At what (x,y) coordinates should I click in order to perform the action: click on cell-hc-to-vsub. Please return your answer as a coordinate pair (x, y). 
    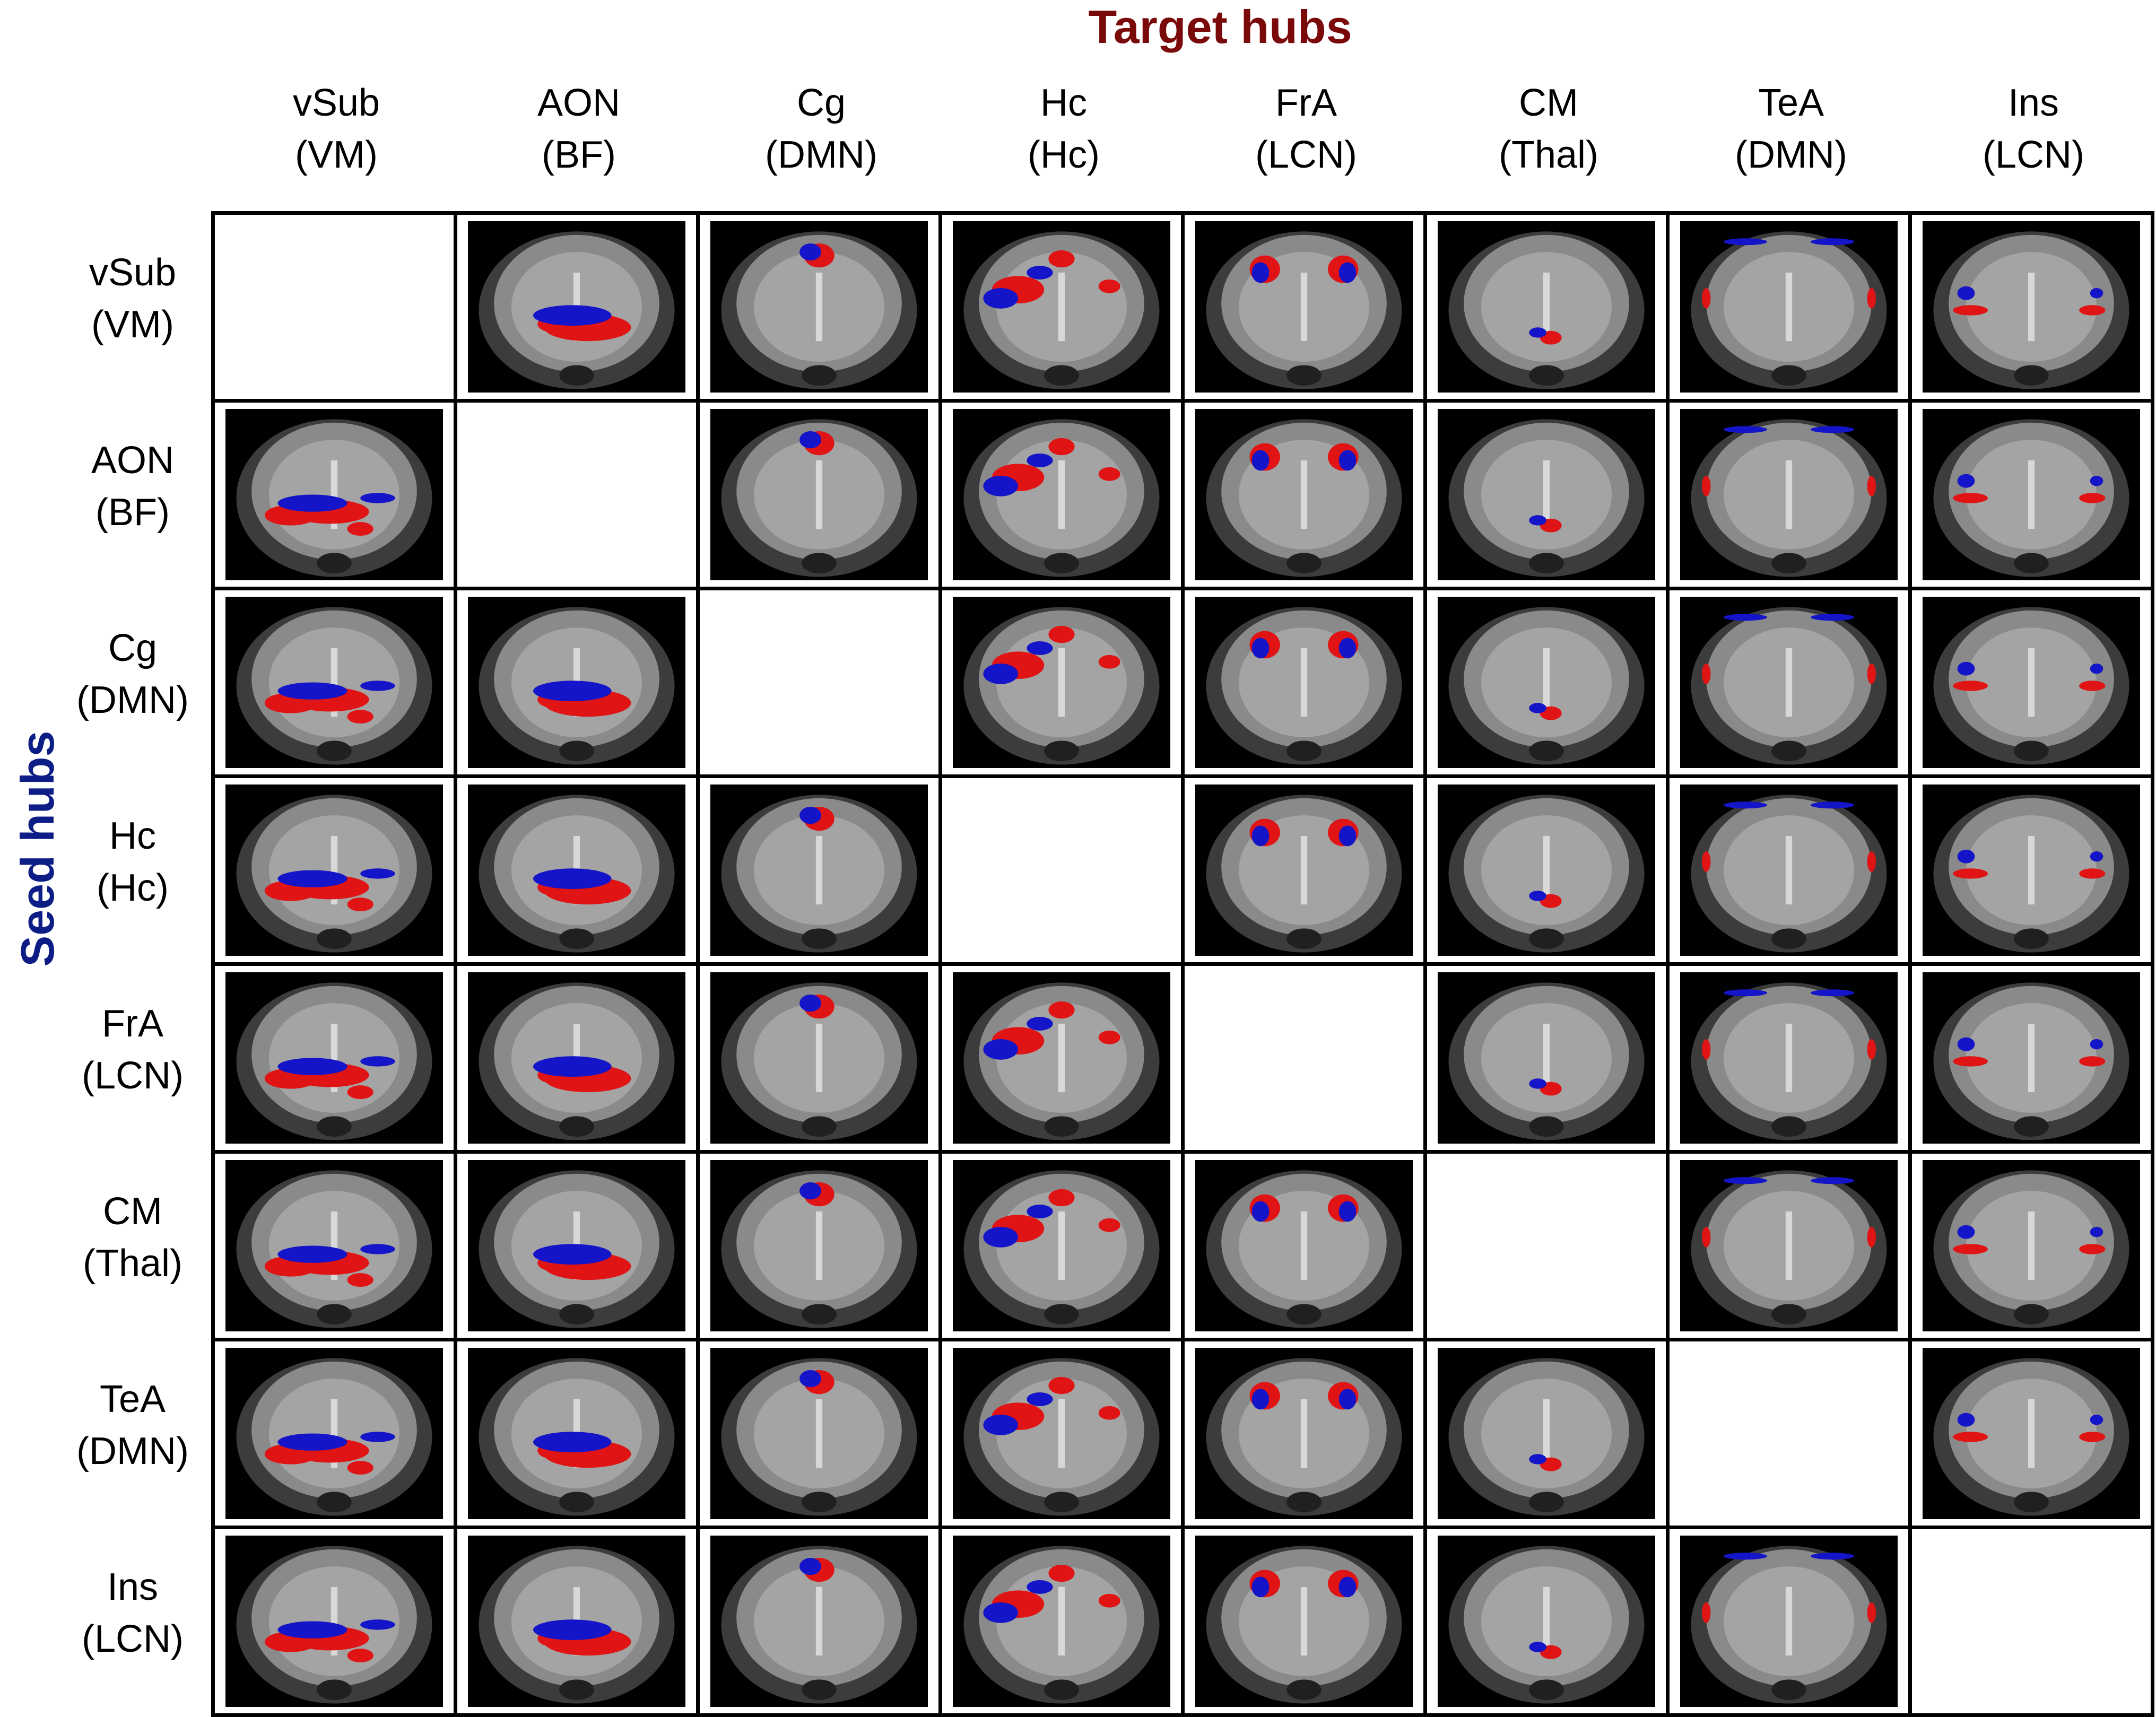
    Looking at the image, I should click on (334, 870).